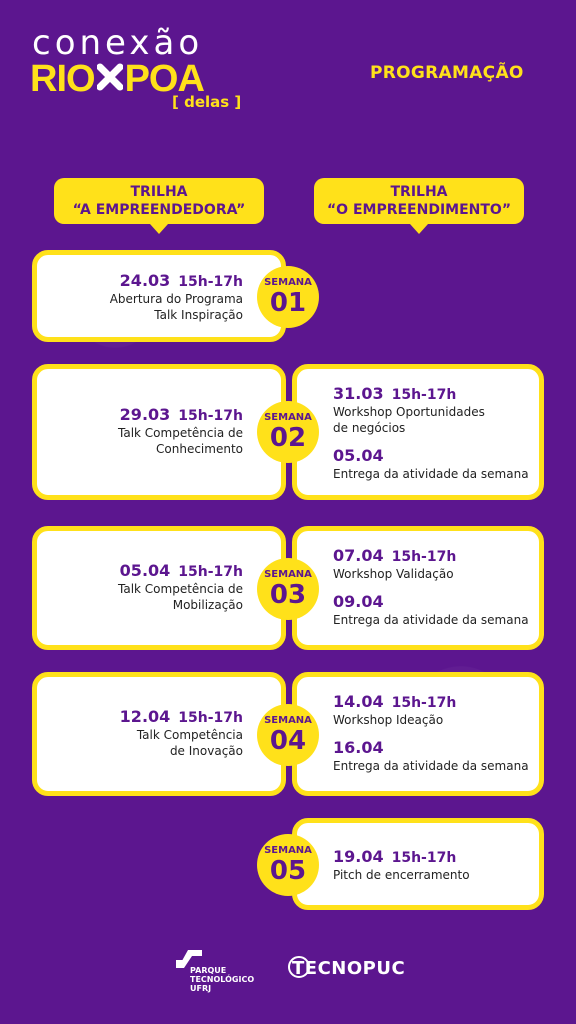 This screenshot has height=1024, width=576. I want to click on week-number: 01, so click(288, 303).